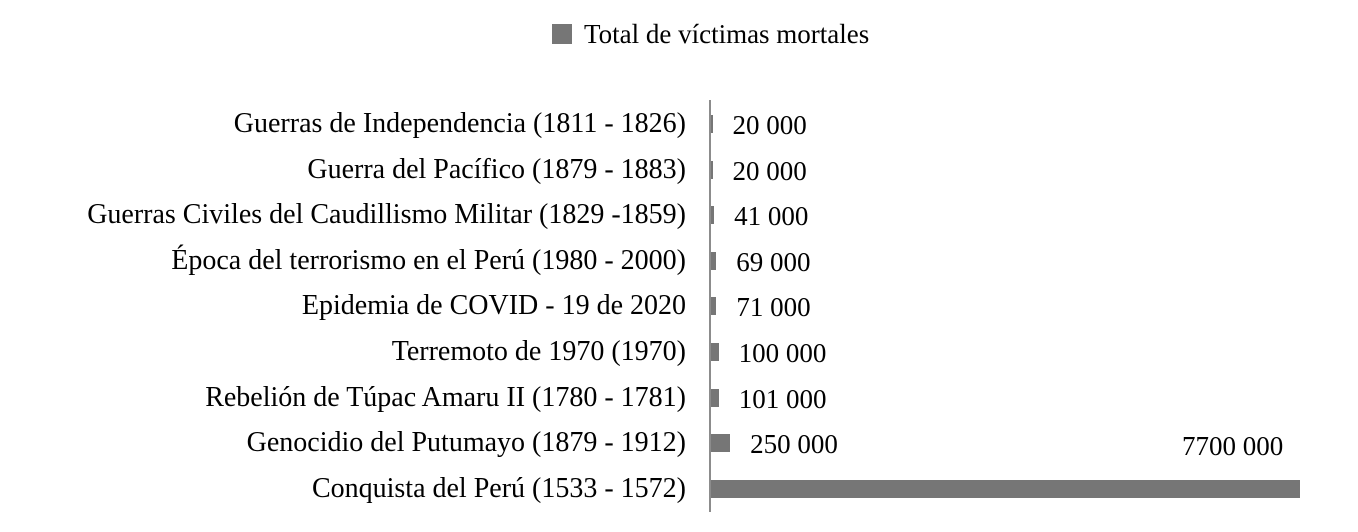 Image resolution: width=1358 pixels, height=532 pixels. I want to click on value-label: 71 000, so click(773, 307).